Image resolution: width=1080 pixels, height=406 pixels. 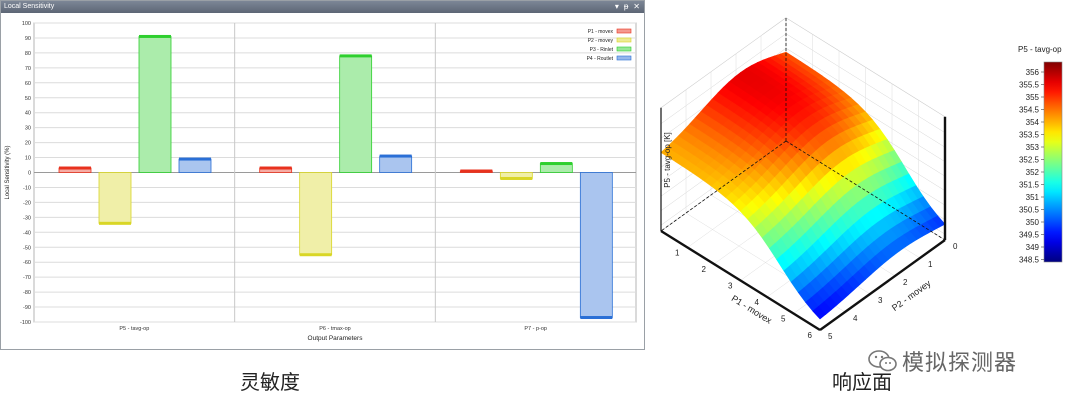 I want to click on colorbar-tick-label: 356, so click(x=1033, y=72).